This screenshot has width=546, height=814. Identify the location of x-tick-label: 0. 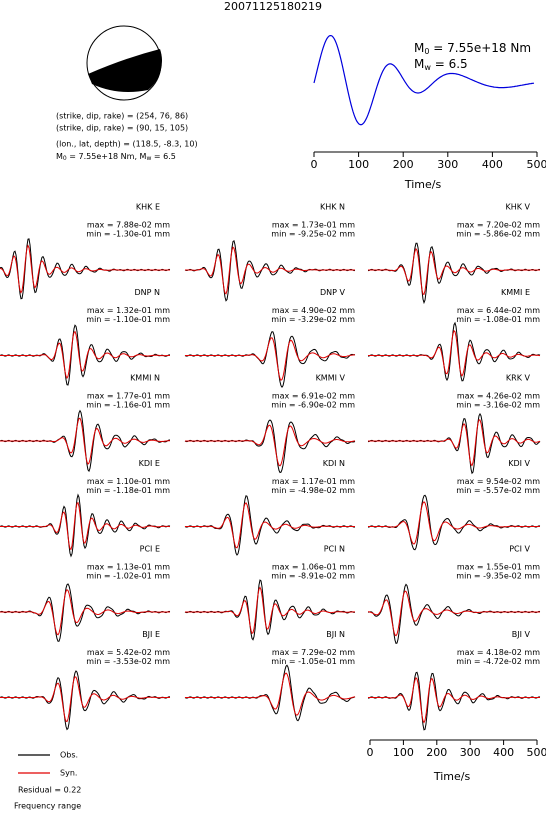
(314, 164).